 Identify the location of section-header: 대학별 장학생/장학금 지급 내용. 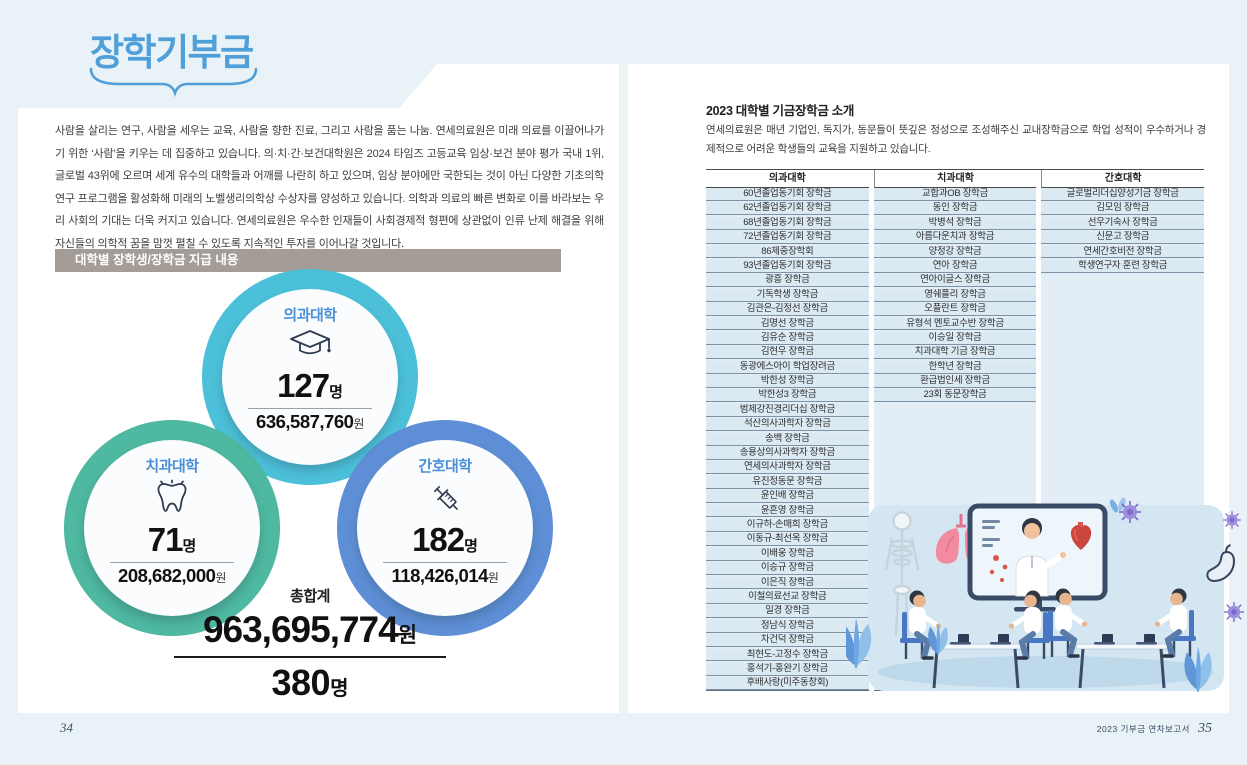
(308, 260).